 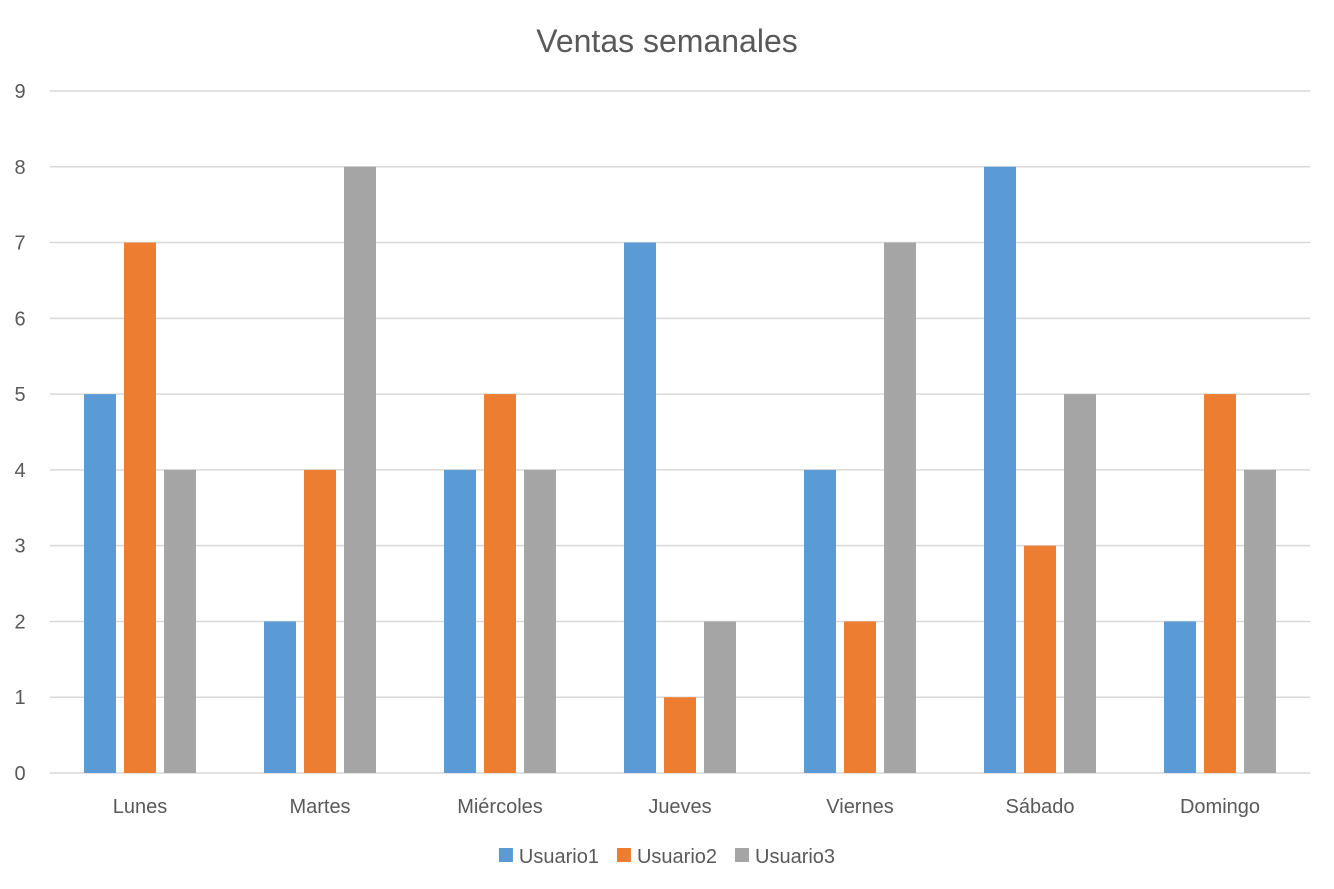 What do you see at coordinates (500, 807) in the screenshot?
I see `x-tick-label: Miércoles` at bounding box center [500, 807].